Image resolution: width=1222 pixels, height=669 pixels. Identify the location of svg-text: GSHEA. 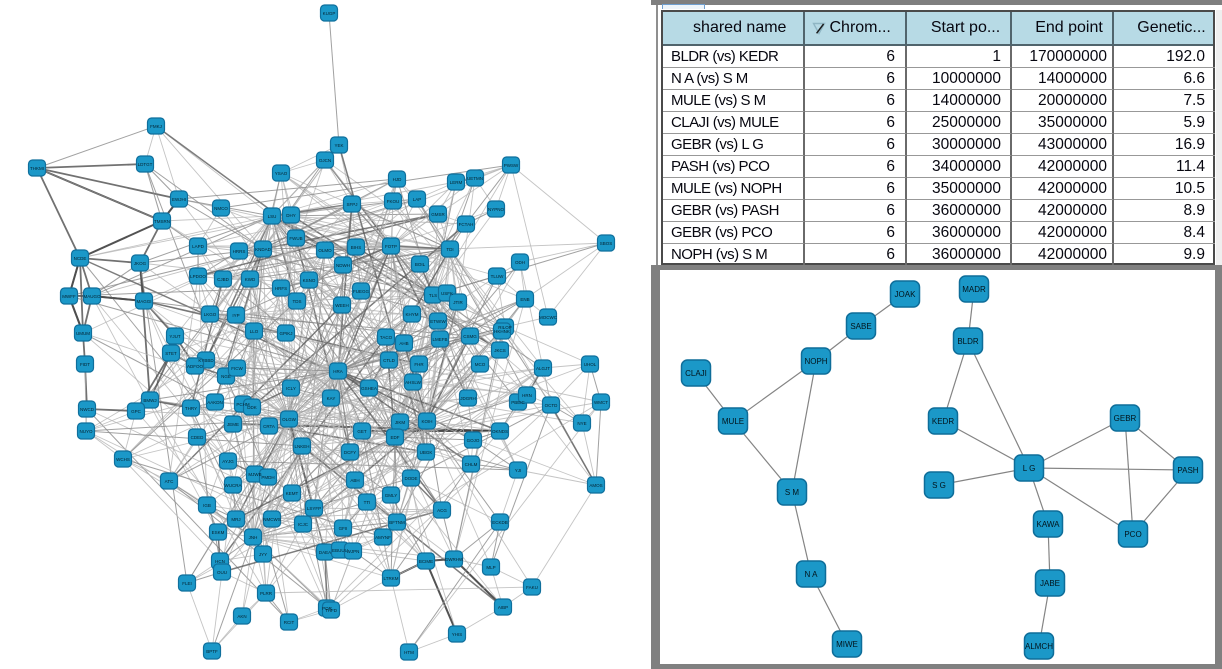
(369, 388).